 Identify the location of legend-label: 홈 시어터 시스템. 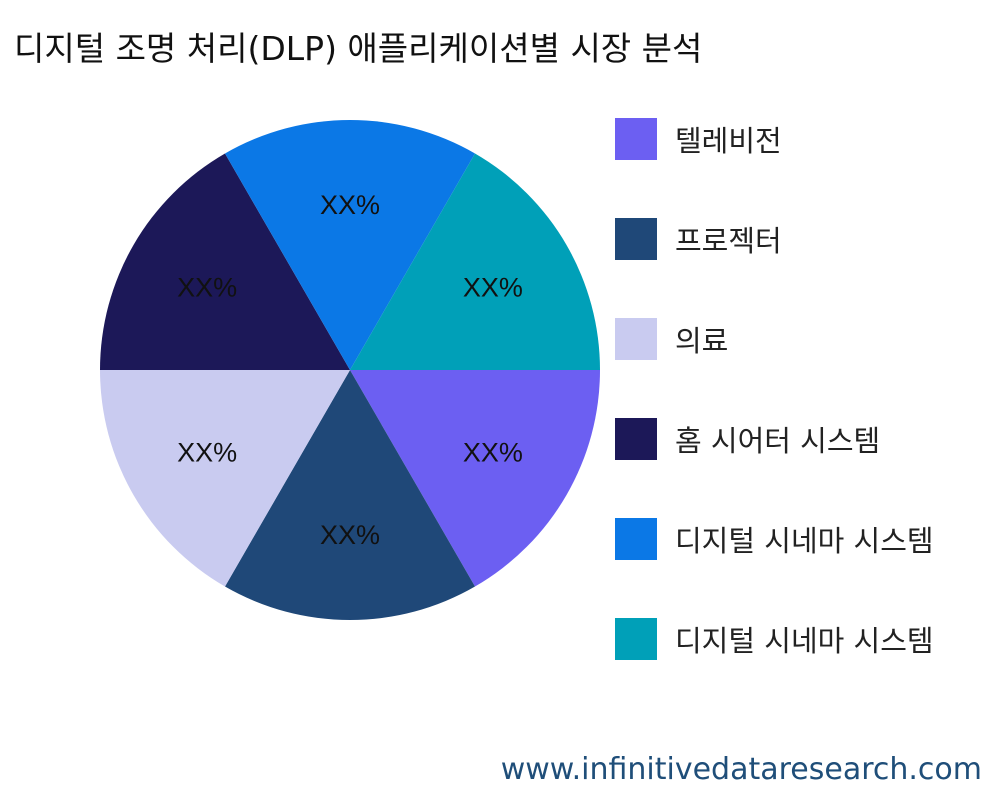
(778, 441).